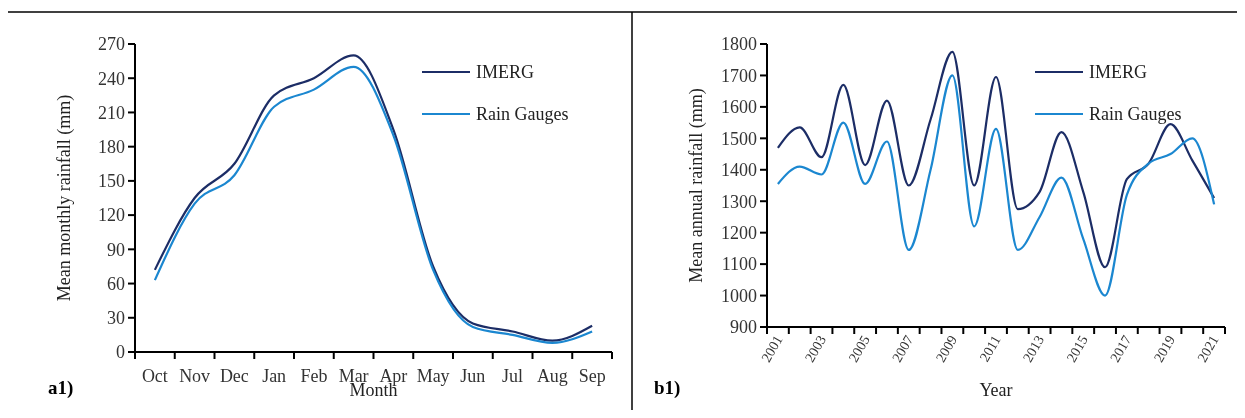  Describe the element at coordinates (696, 185) in the screenshot. I see `y-axis-title: Mean annual rainfall (mm)` at that location.